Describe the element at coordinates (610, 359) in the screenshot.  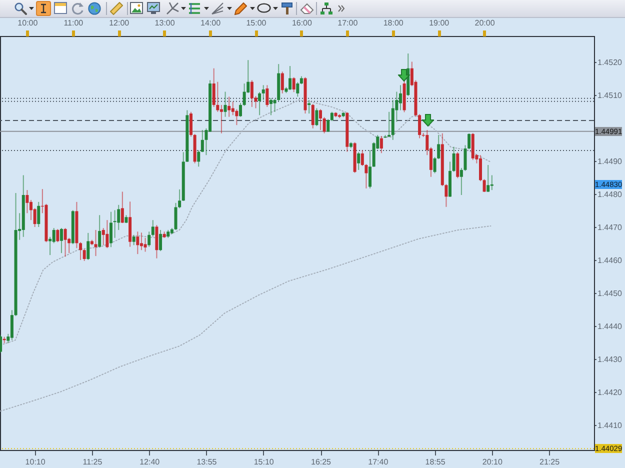
I see `y-tick-label: 1.4430` at that location.